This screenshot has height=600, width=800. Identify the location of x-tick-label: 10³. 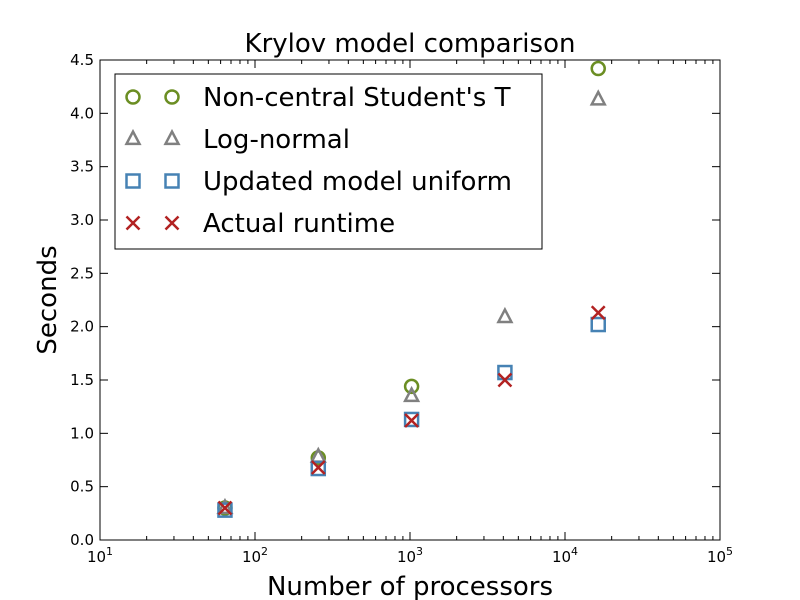
(410, 555).